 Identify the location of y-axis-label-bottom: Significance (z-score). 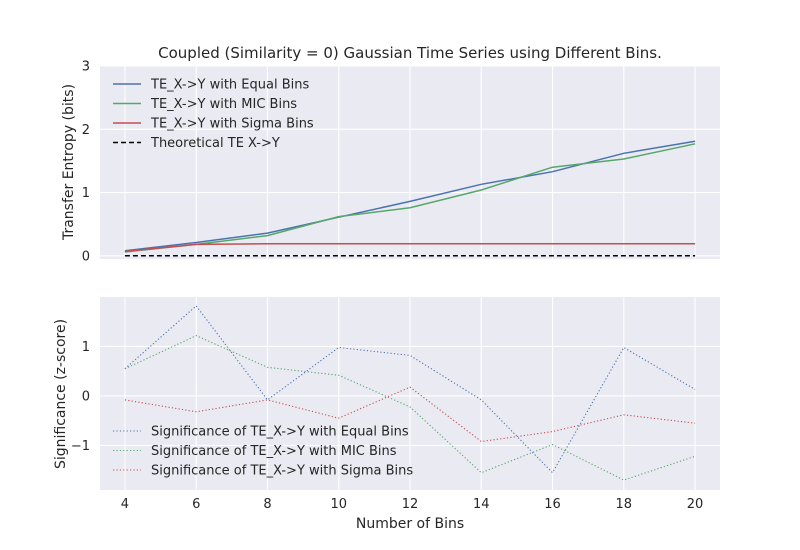
(61, 394).